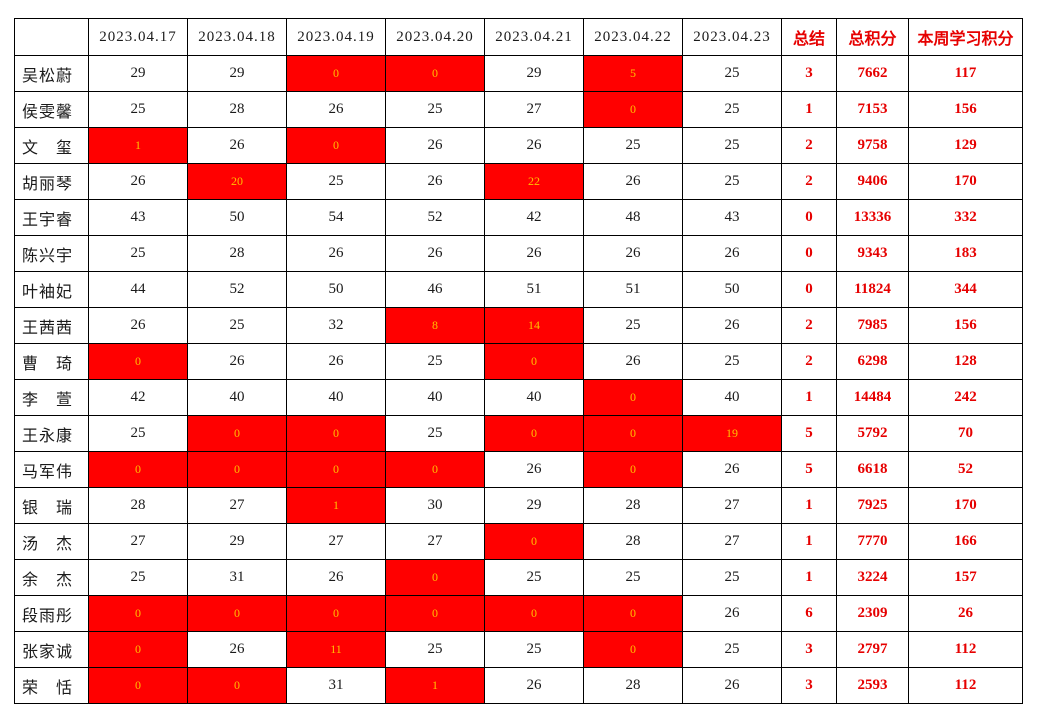 The height and width of the screenshot is (713, 1048). I want to click on student-name: 余 杰, so click(51, 577).